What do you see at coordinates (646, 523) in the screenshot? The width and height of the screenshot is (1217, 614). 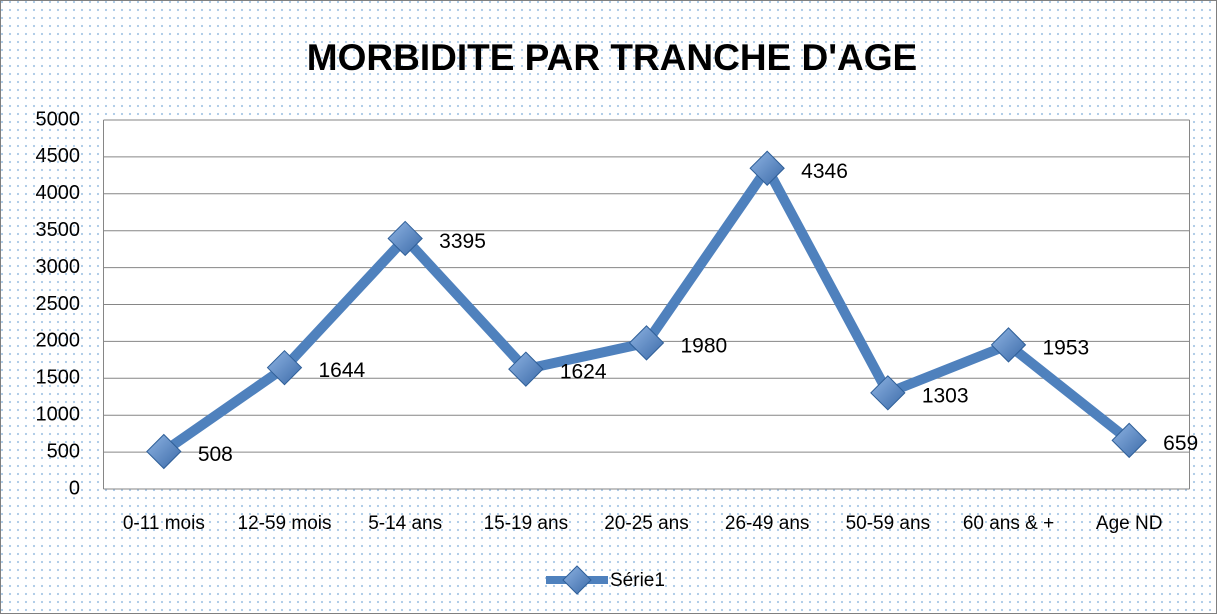 I see `x-tick-label: 20-25 ans` at bounding box center [646, 523].